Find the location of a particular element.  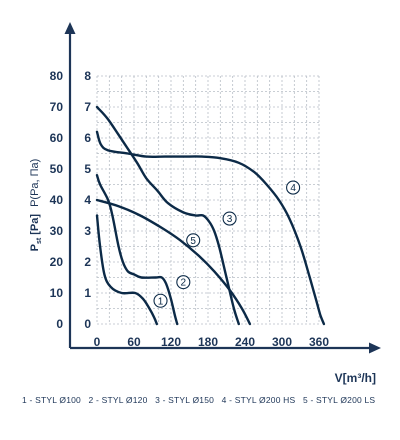

x-tick-label: 300 is located at coordinates (282, 342).